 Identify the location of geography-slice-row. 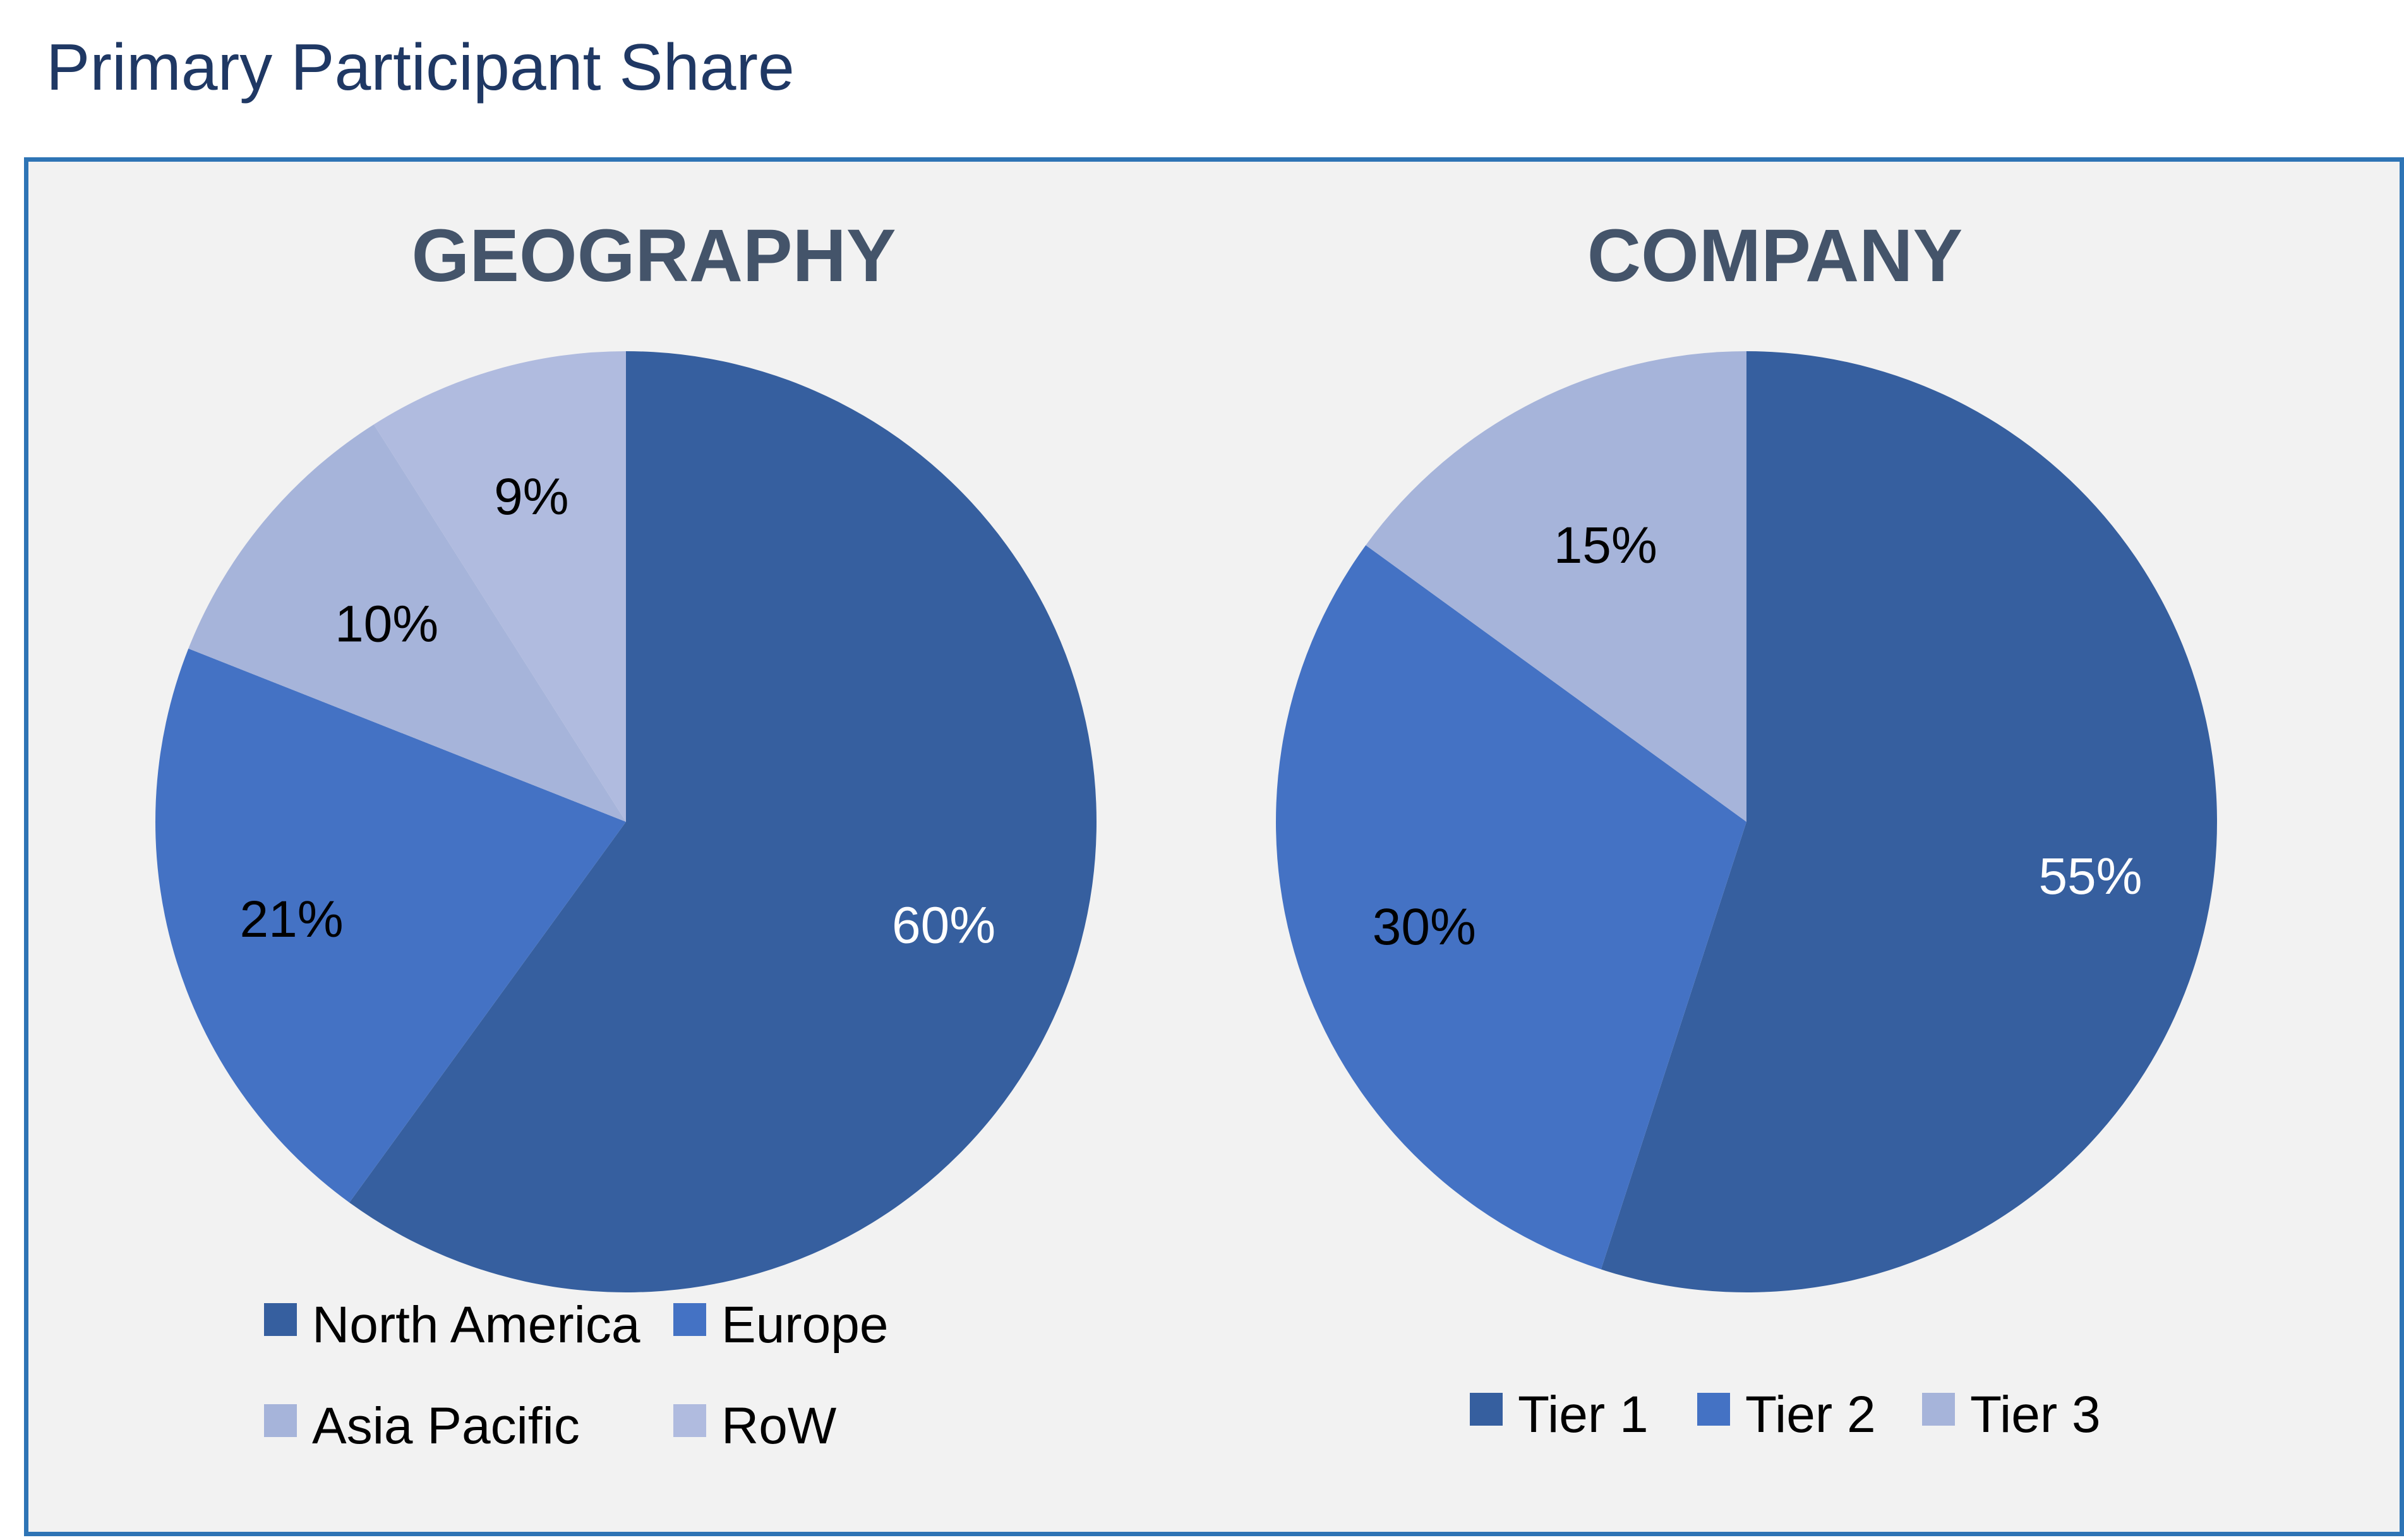
(499, 586).